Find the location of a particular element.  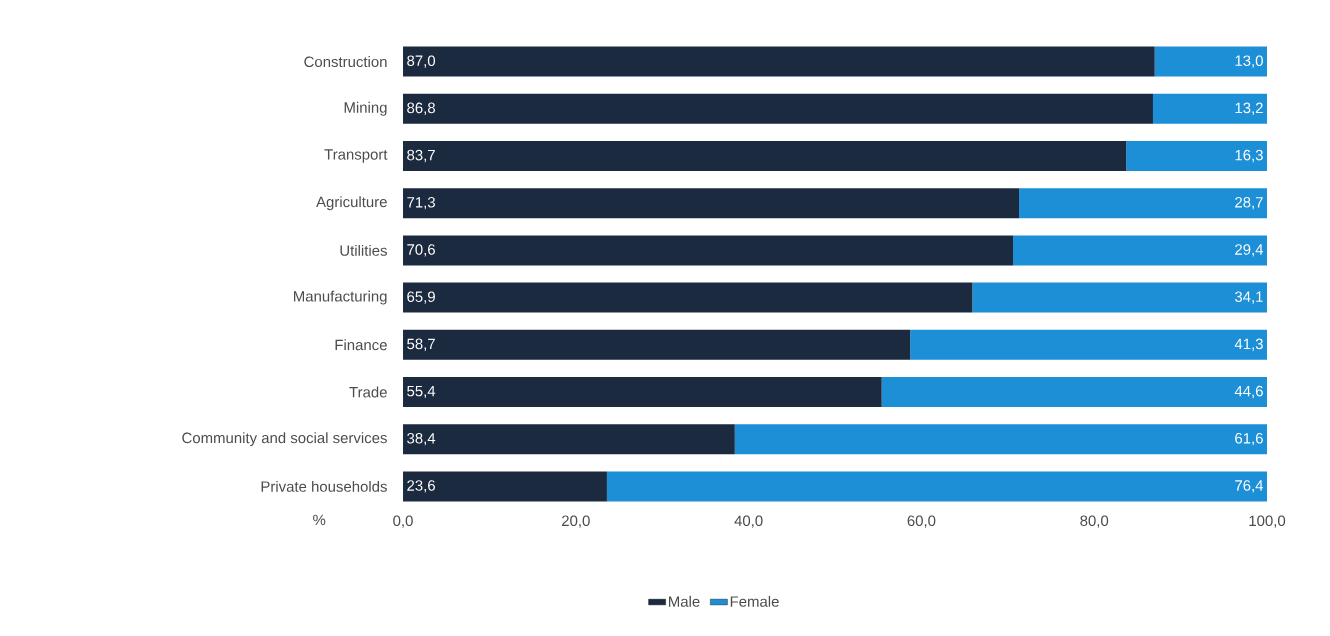

data-label: 55,4 is located at coordinates (421, 392).